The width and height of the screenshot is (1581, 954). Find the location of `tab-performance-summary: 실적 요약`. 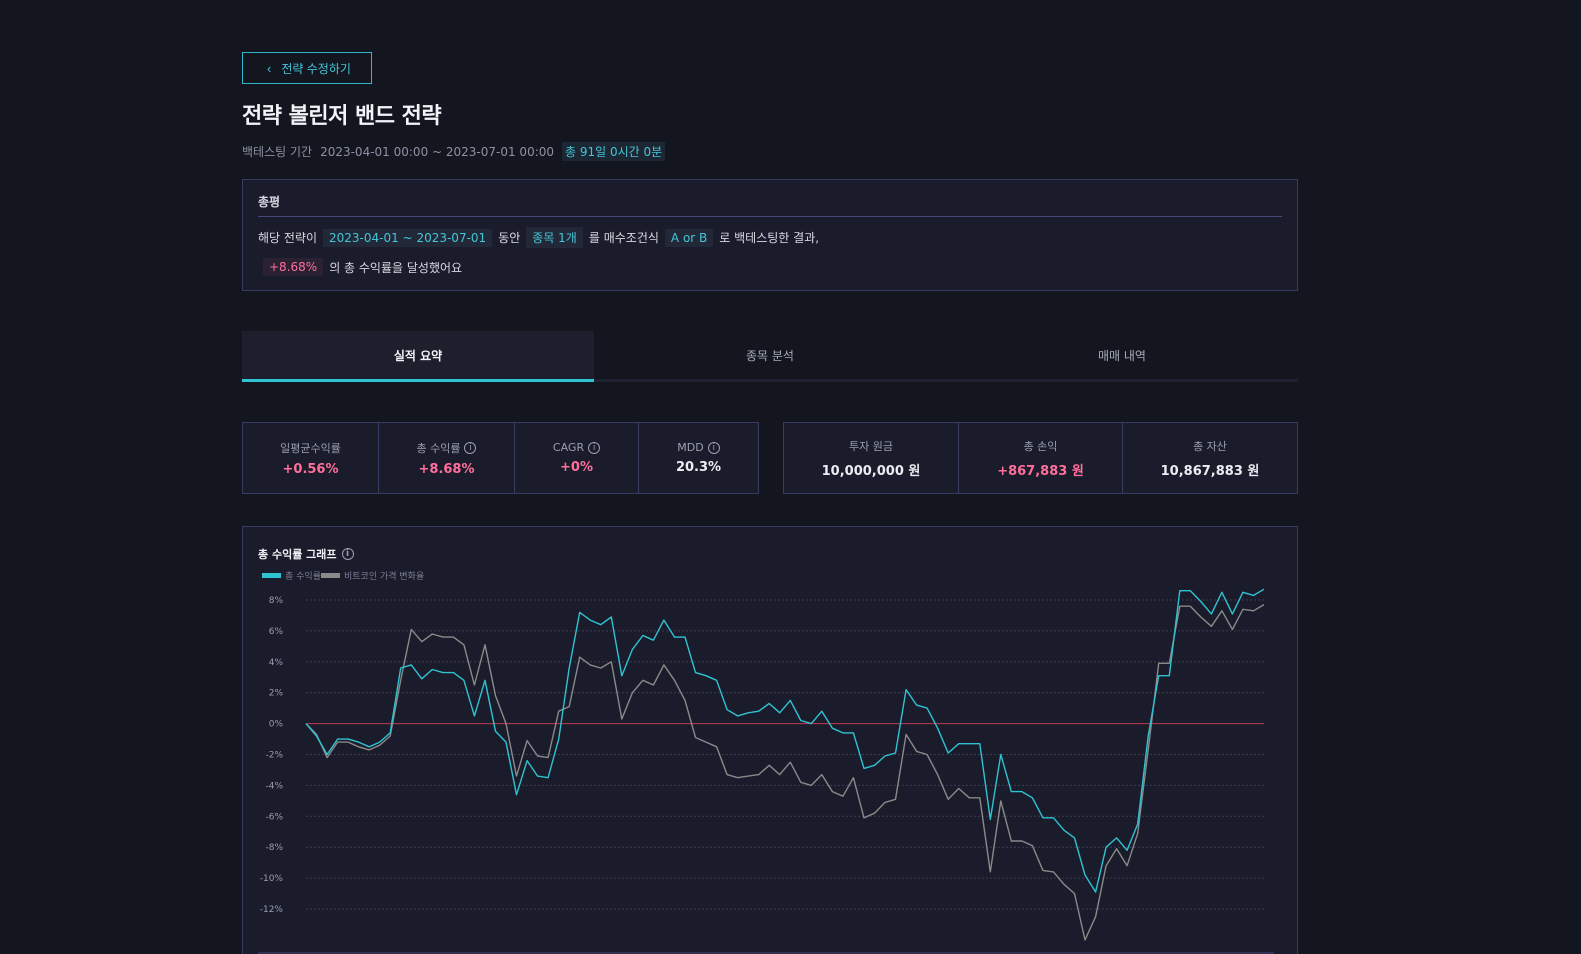

tab-performance-summary: 실적 요약 is located at coordinates (418, 356).